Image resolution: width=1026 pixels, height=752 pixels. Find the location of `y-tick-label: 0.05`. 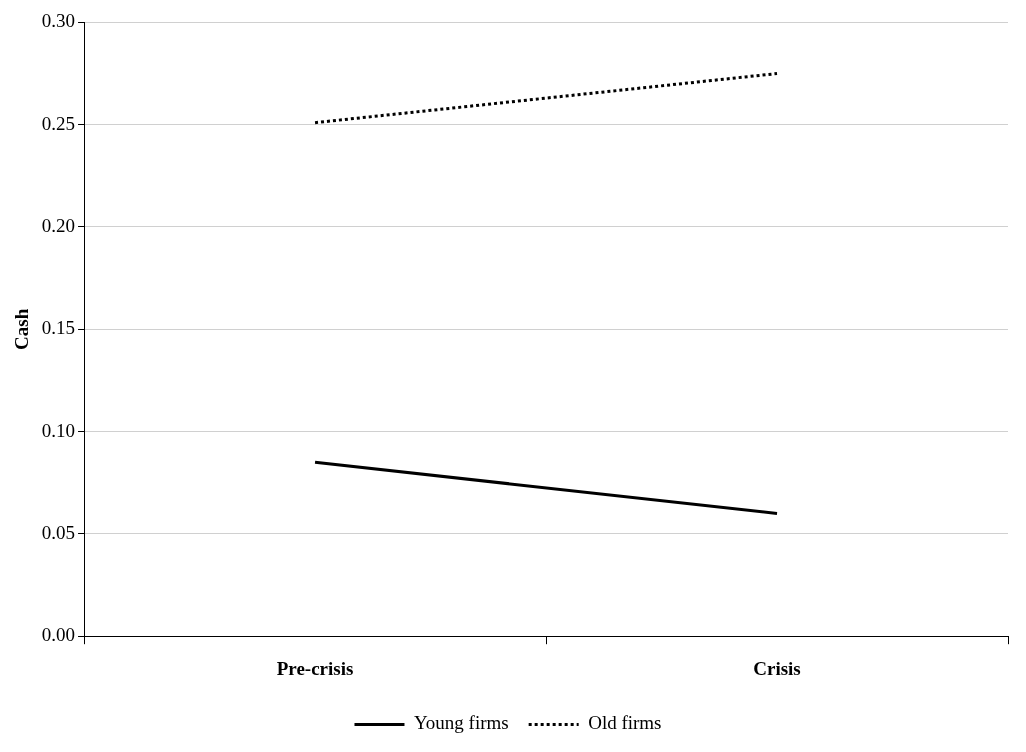

y-tick-label: 0.05 is located at coordinates (58, 532).